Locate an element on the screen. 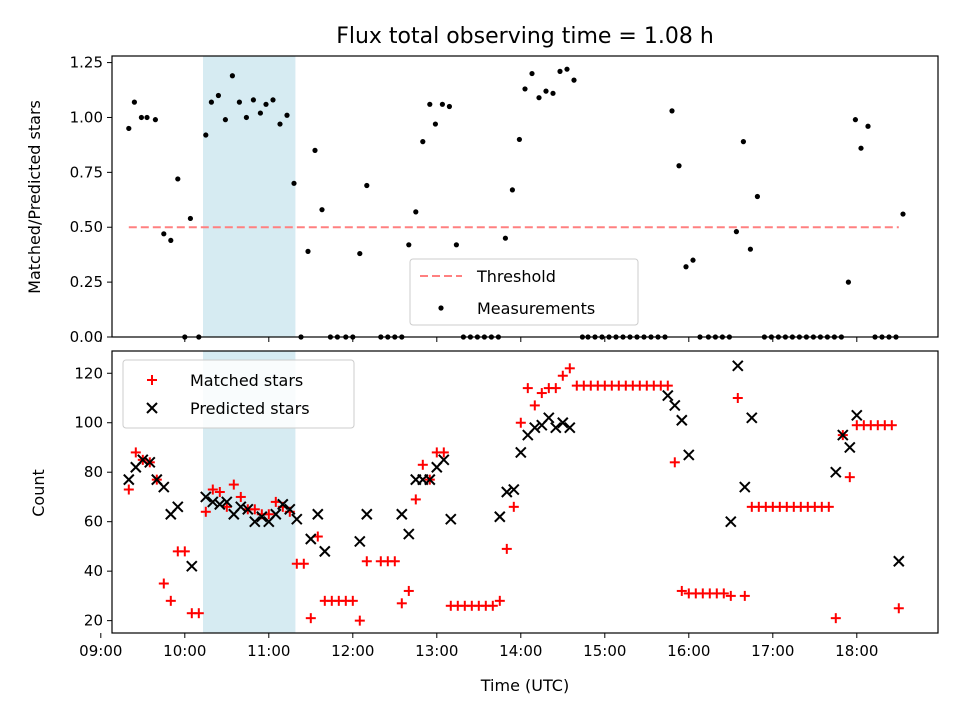 The image size is (960, 720). legend-predicted-label: Predicted stars is located at coordinates (250, 408).